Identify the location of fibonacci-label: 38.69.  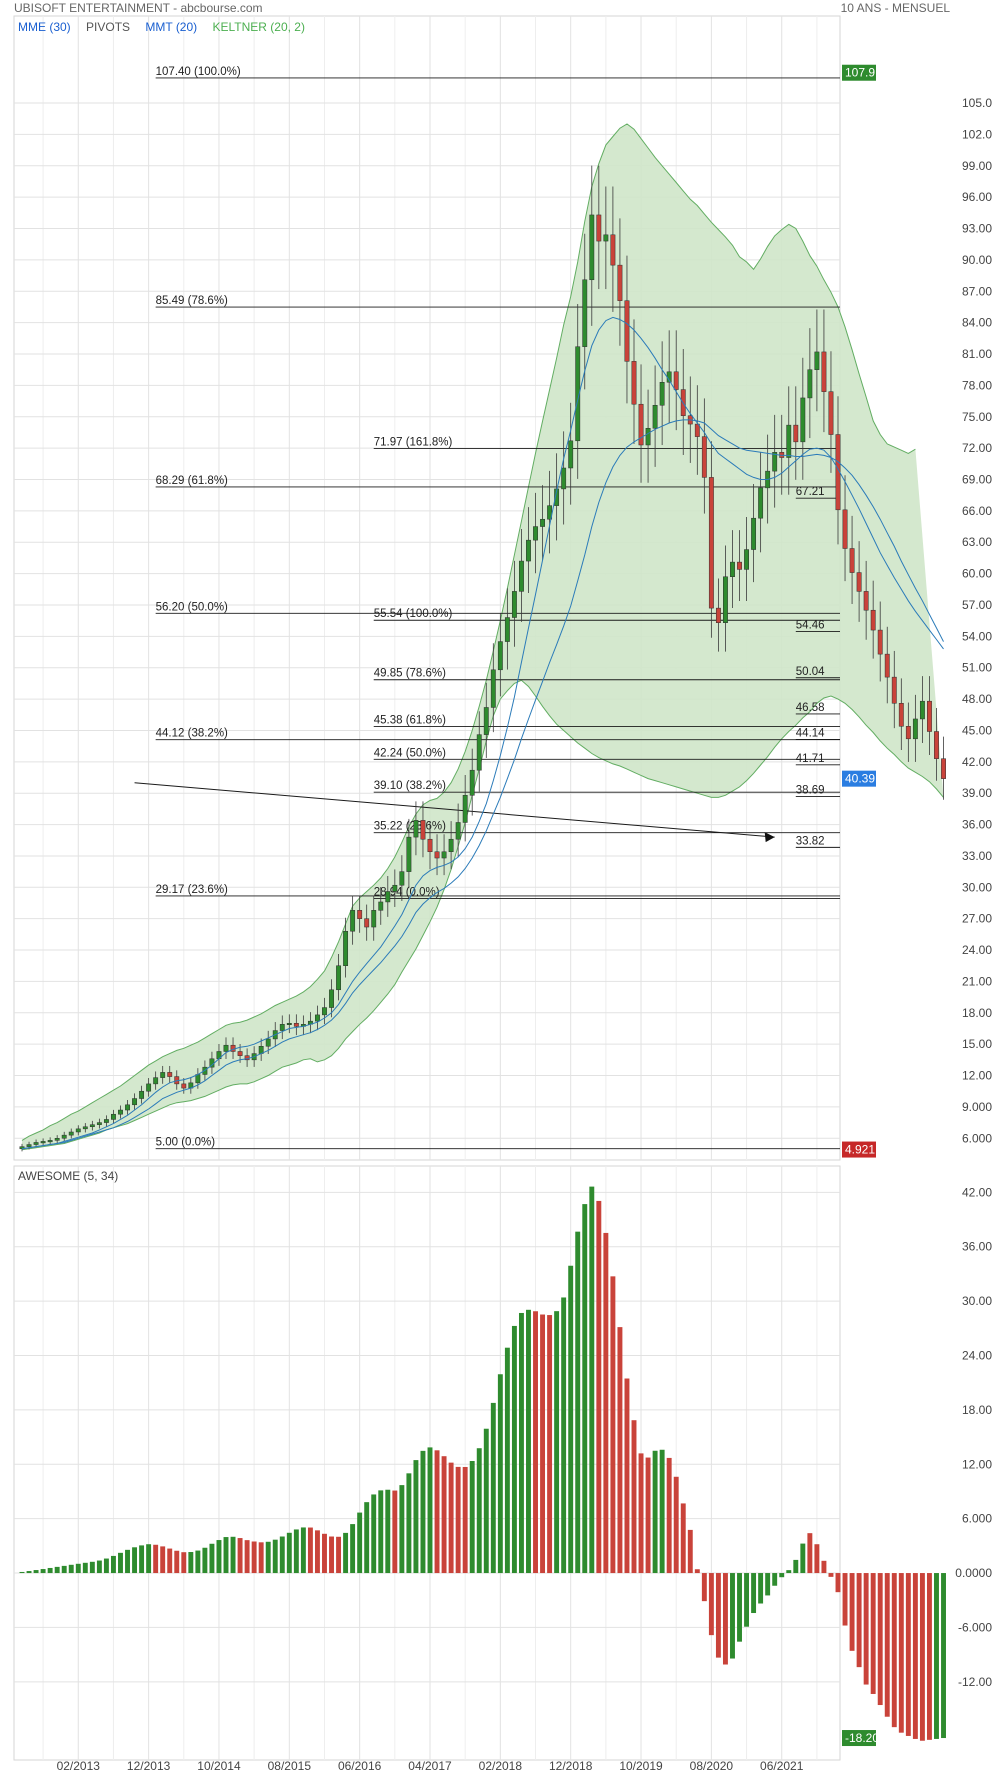
(810, 790).